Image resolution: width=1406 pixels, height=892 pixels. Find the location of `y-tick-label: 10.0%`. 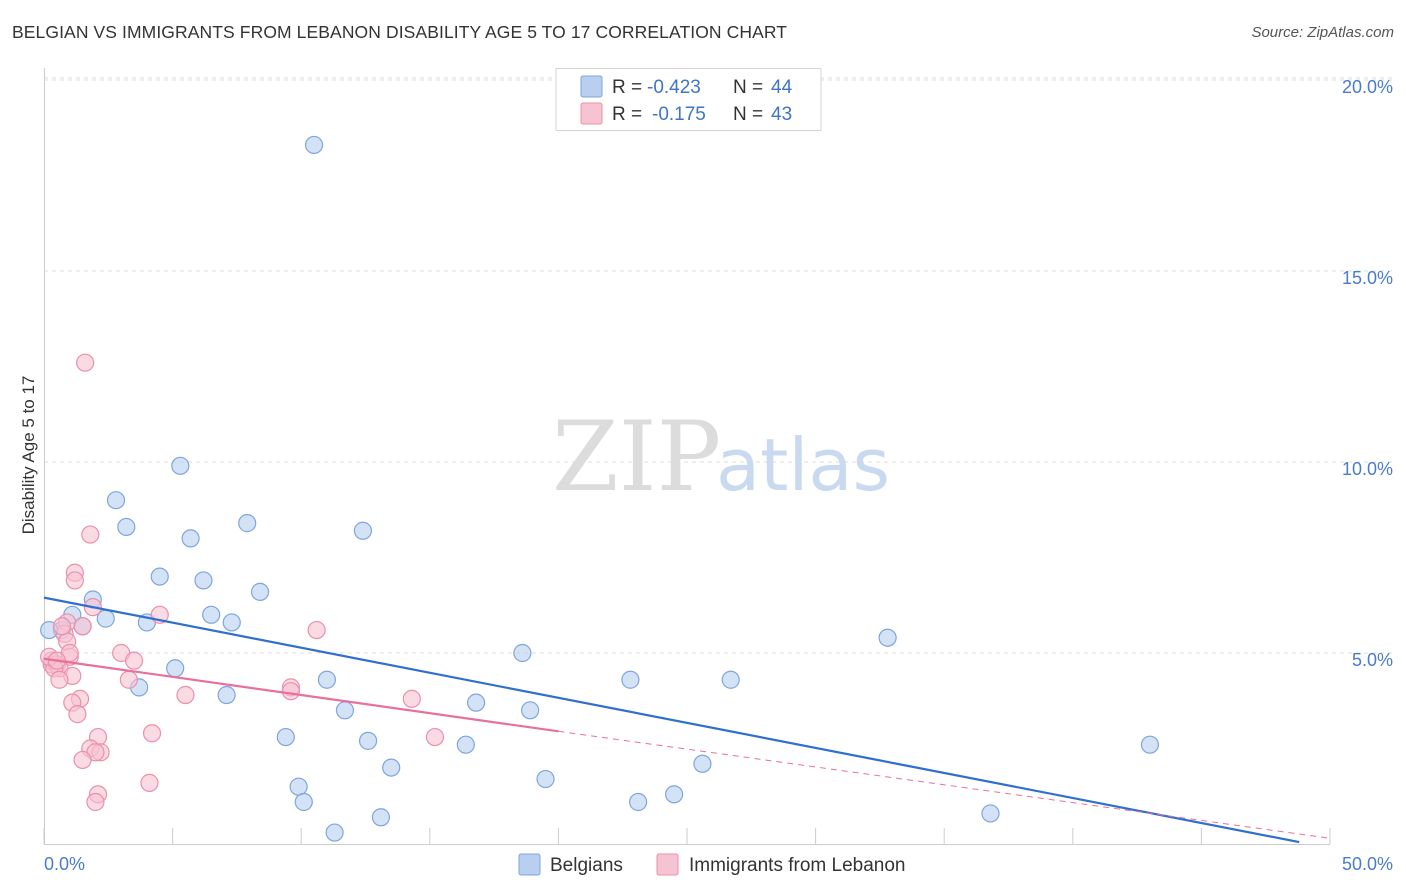

y-tick-label: 10.0% is located at coordinates (1367, 469).